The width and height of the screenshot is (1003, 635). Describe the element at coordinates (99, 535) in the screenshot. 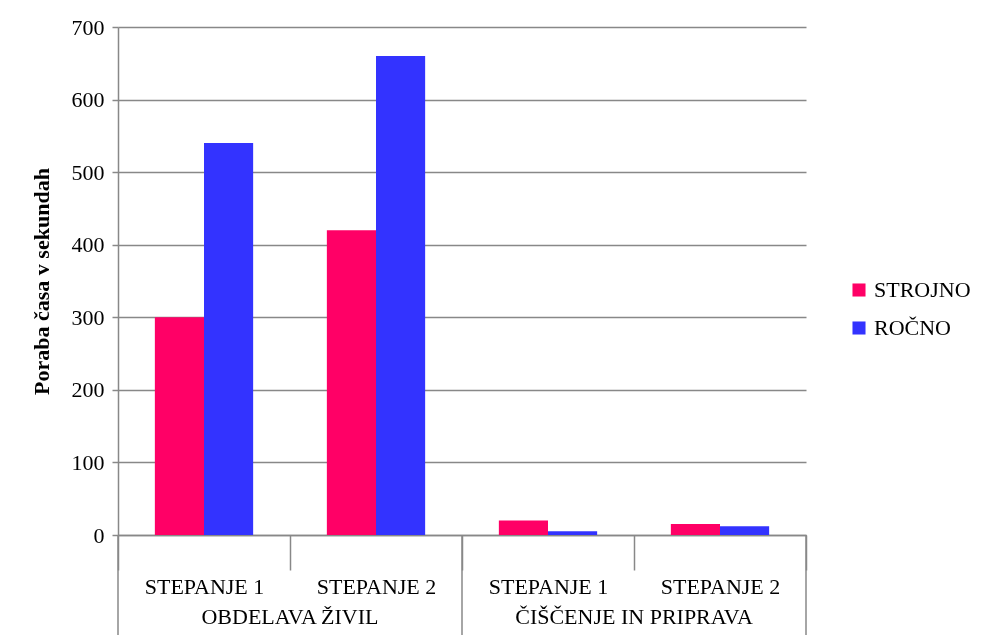

I see `y-tick-label: 0` at that location.